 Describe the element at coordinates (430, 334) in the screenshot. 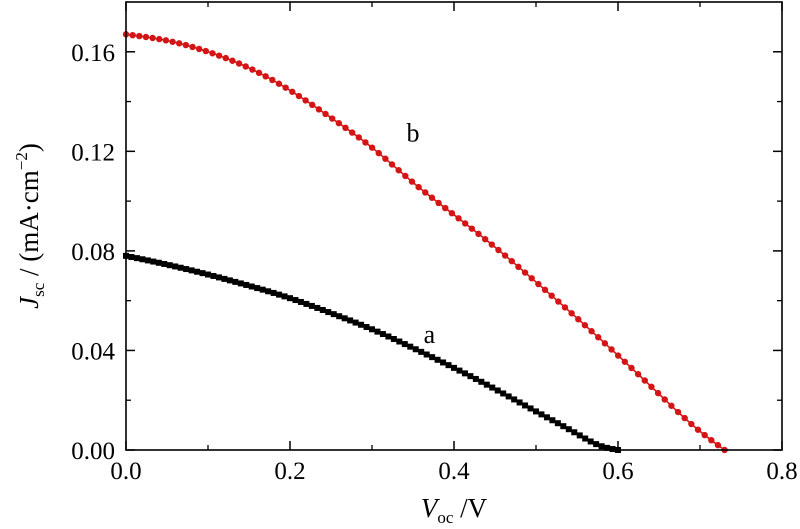

I see `series-label-a: a` at that location.